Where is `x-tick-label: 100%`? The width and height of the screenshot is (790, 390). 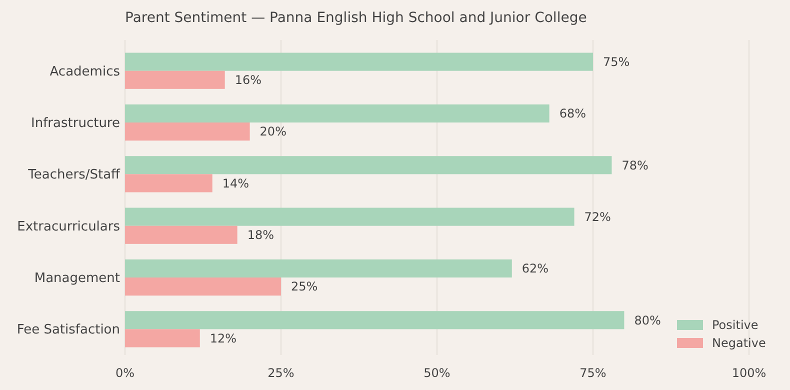
x-tick-label: 100% is located at coordinates (749, 373).